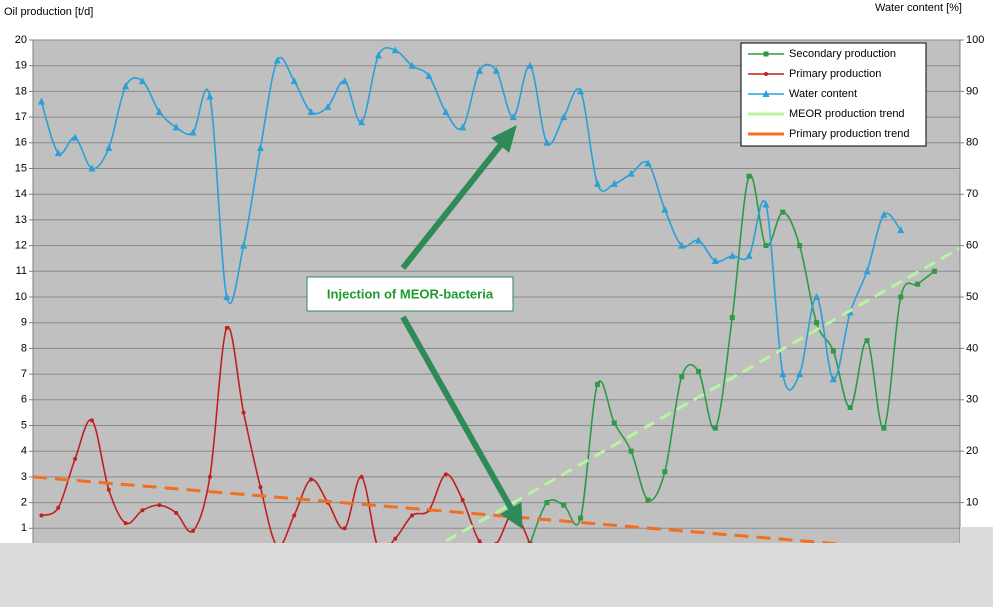 This screenshot has height=612, width=993. What do you see at coordinates (21, 194) in the screenshot?
I see `y-tick-label: 14` at bounding box center [21, 194].